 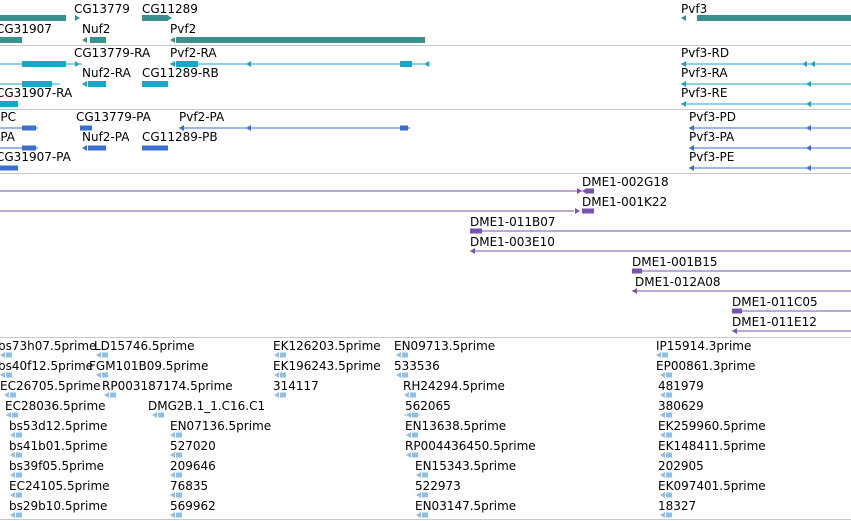 I want to click on clone-label: DME1-012A08, so click(x=678, y=282).